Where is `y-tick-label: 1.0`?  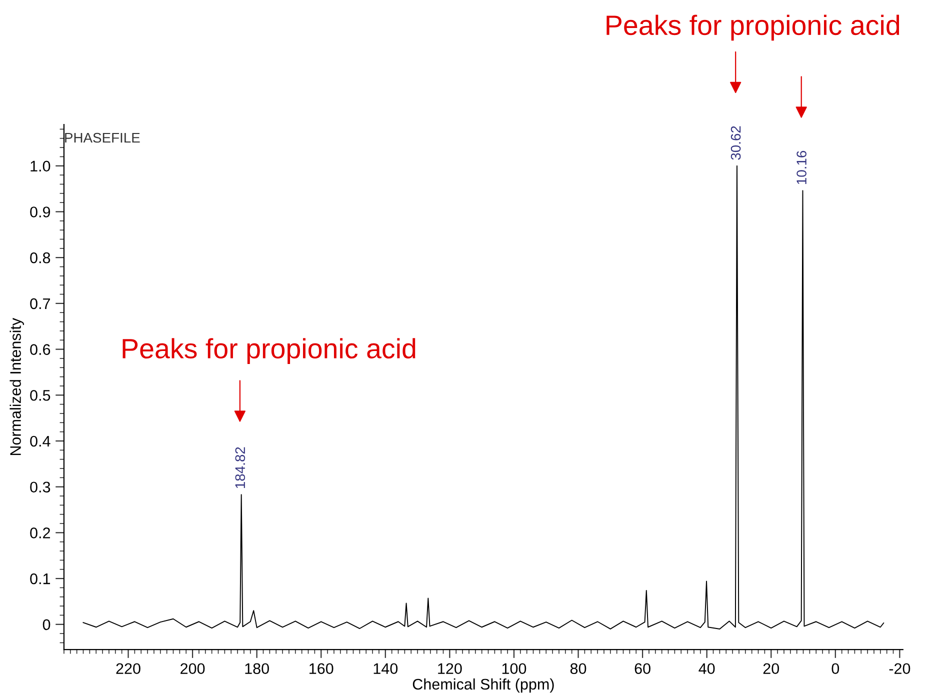
y-tick-label: 1.0 is located at coordinates (40, 166).